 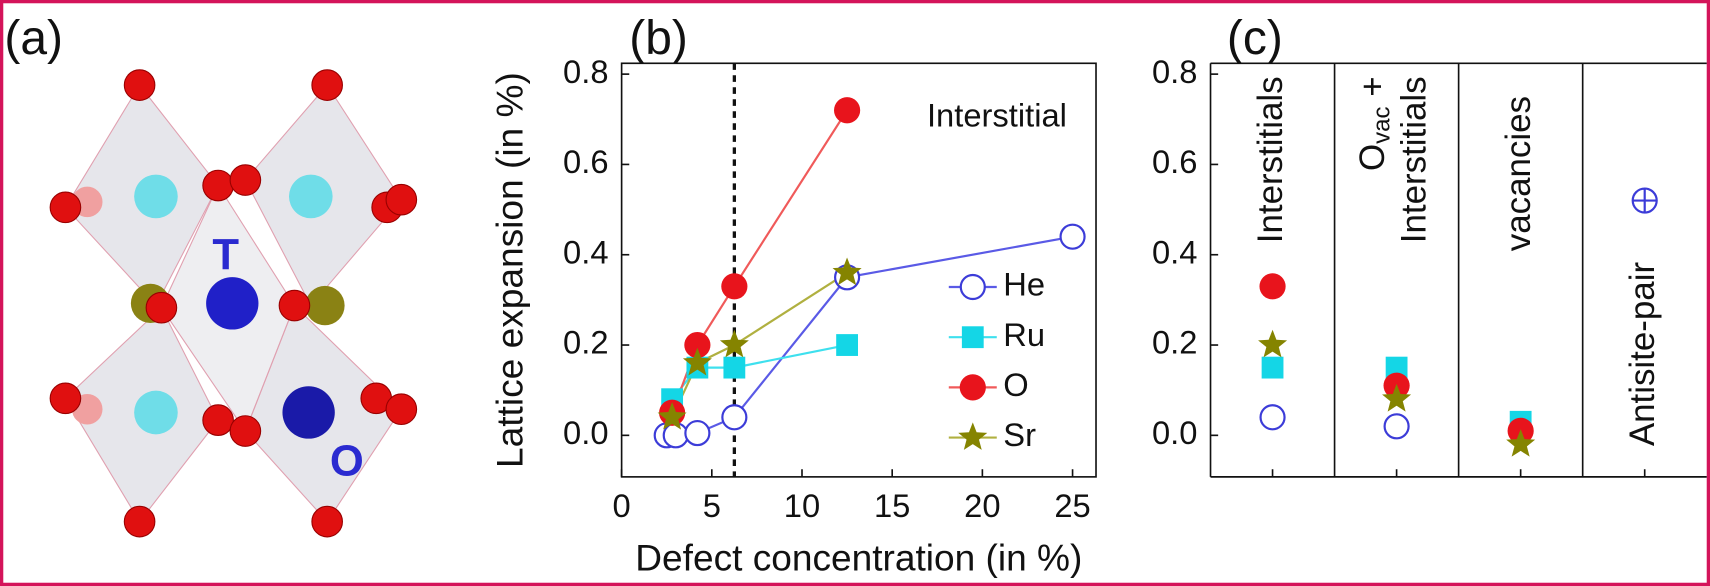 What do you see at coordinates (1024, 284) in the screenshot?
I see `legend-label: He` at bounding box center [1024, 284].